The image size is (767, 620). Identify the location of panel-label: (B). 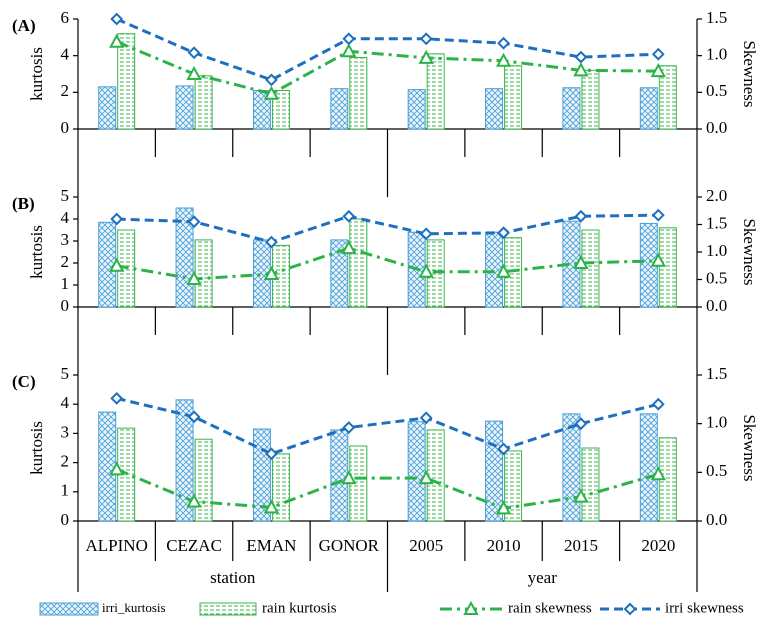
(23, 203).